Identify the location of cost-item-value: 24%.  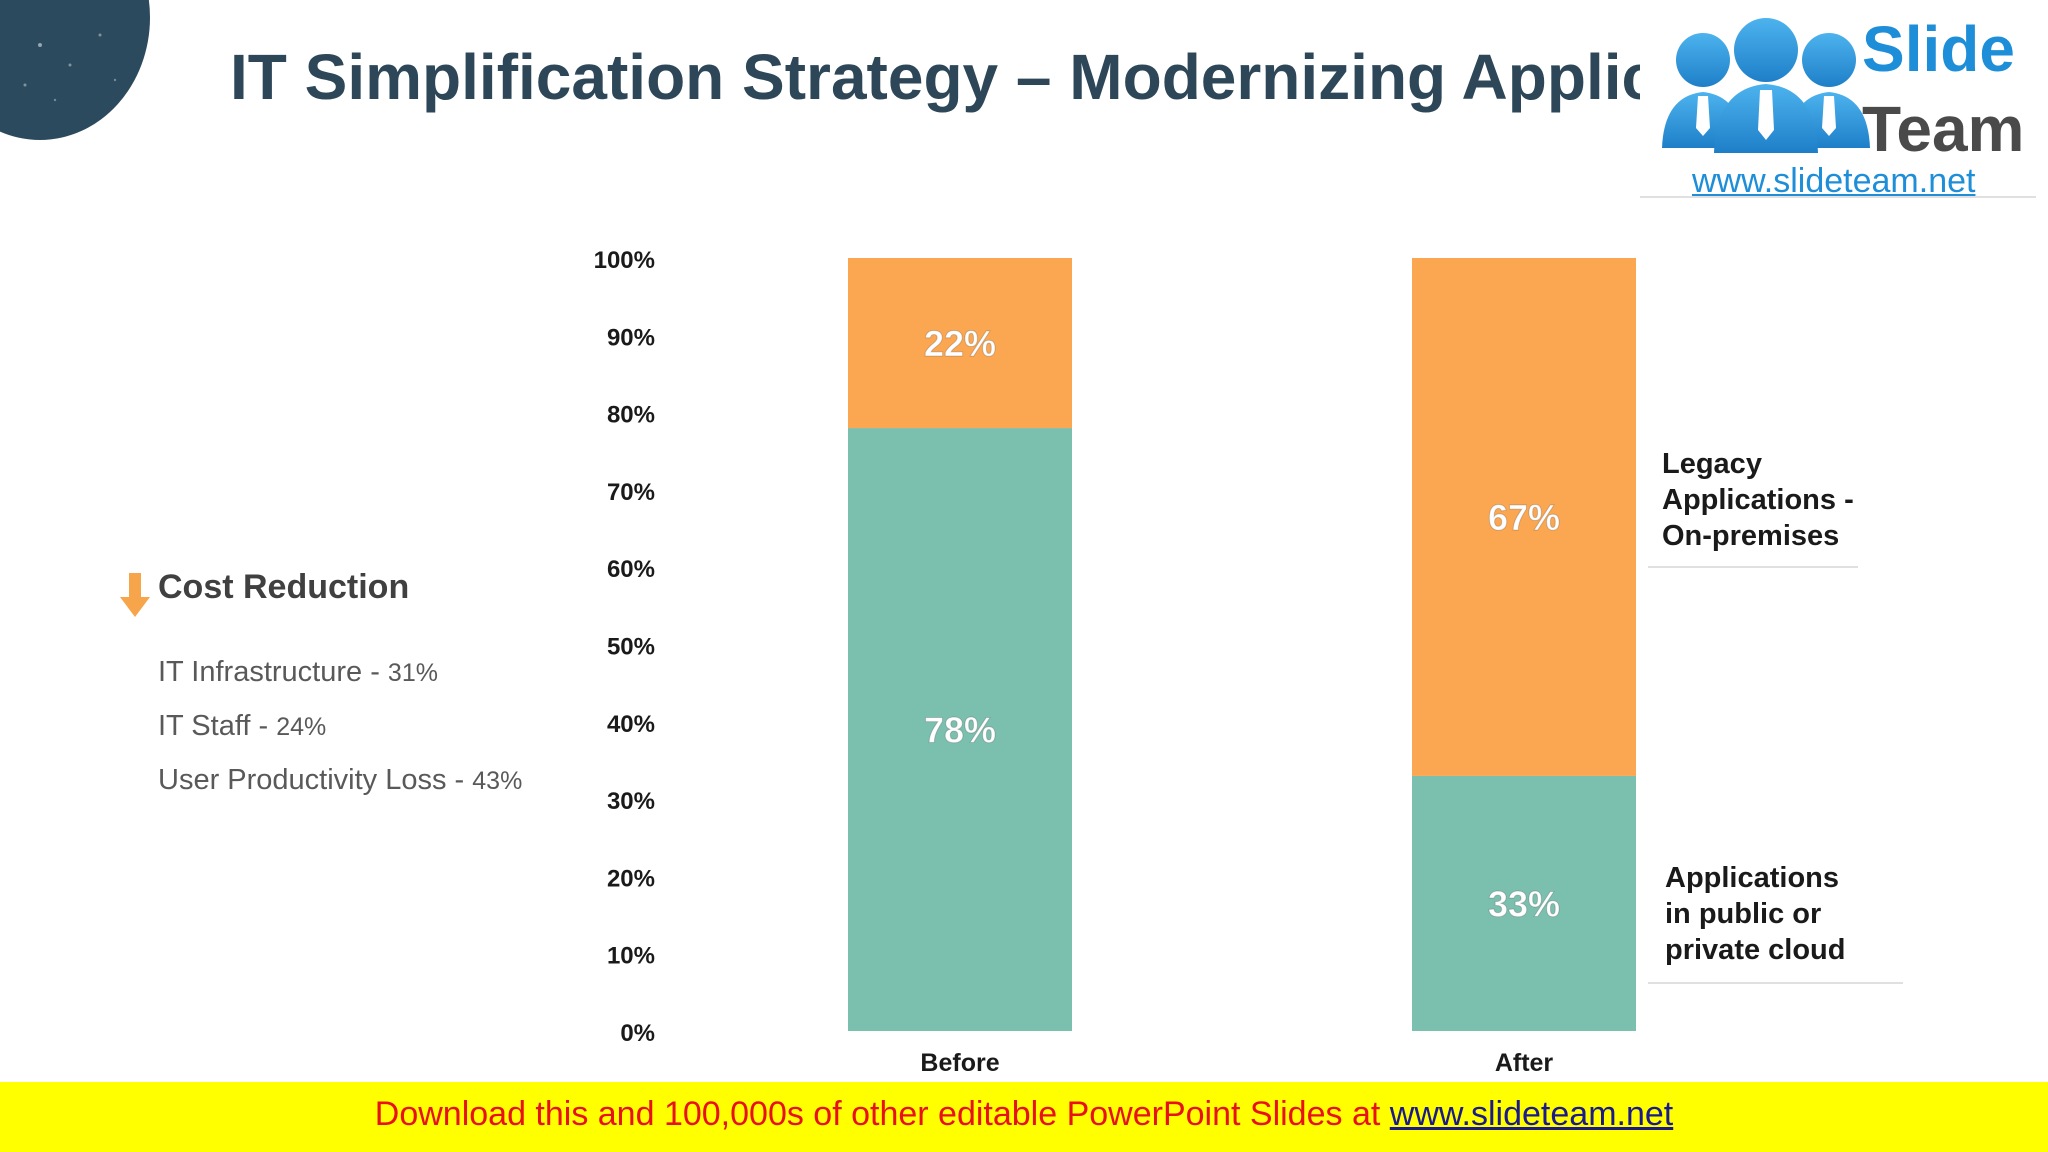
(301, 727).